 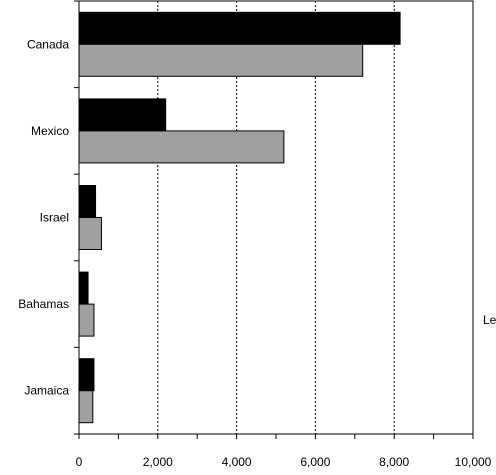 I want to click on x-tick-label: 0, so click(x=79, y=462).